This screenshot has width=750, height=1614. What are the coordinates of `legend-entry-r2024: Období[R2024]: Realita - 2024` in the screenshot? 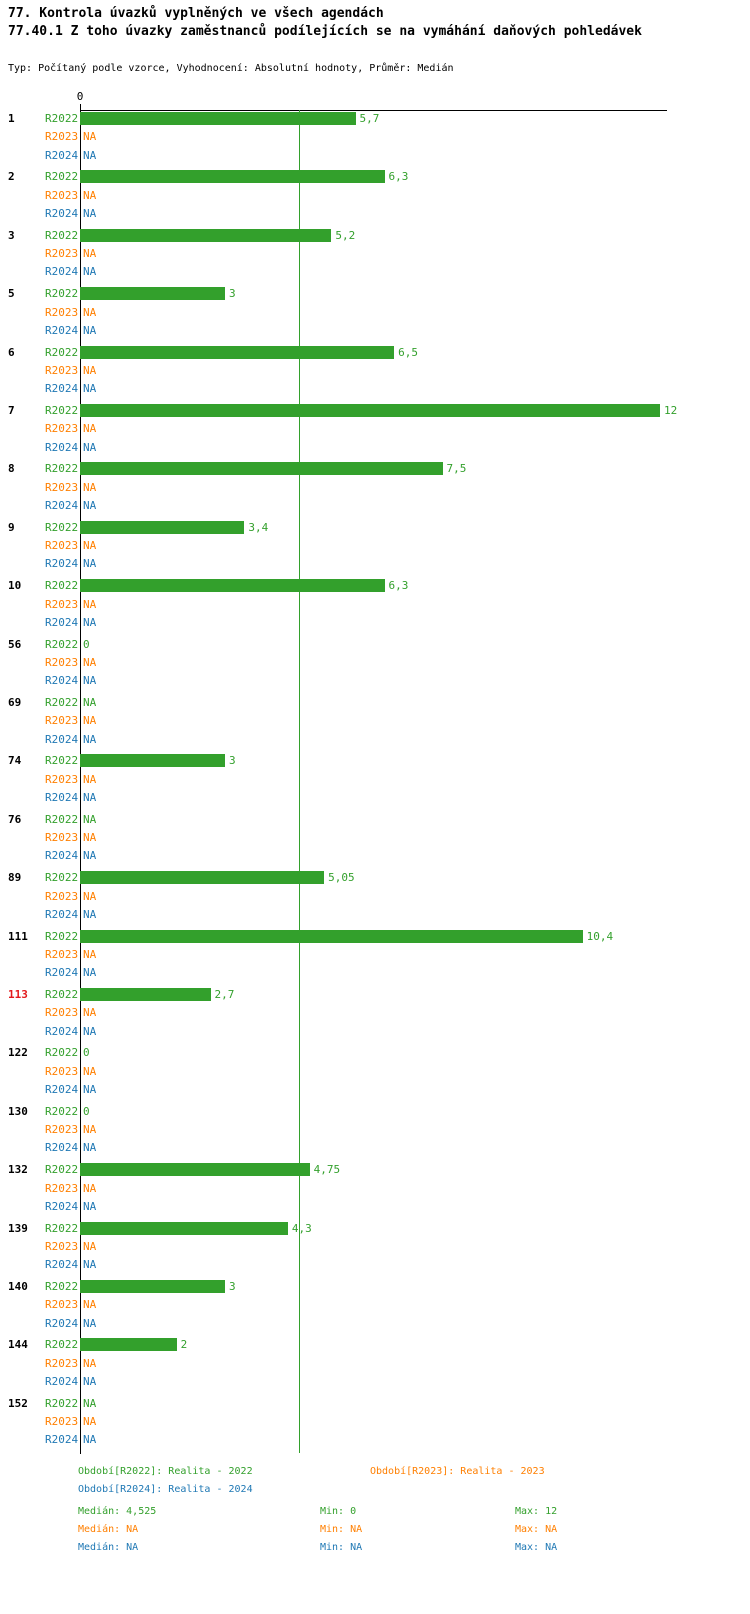 It's located at (165, 1489).